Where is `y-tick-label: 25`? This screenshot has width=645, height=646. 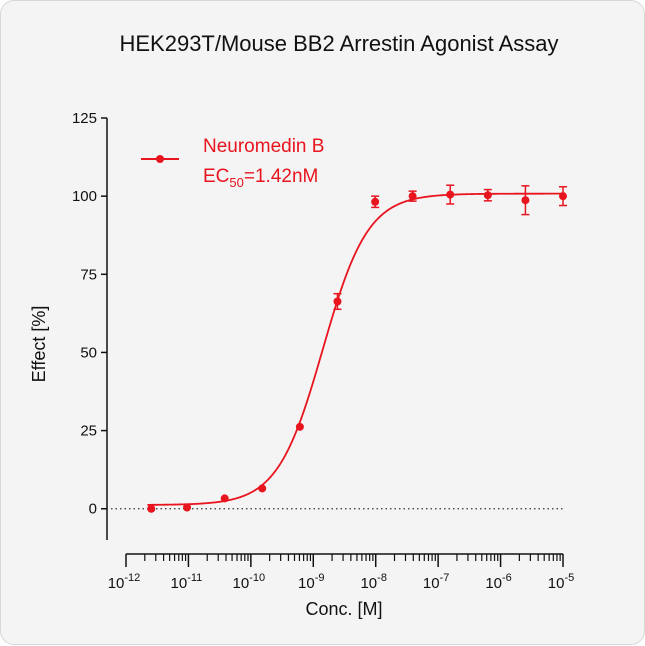 y-tick-label: 25 is located at coordinates (88, 431).